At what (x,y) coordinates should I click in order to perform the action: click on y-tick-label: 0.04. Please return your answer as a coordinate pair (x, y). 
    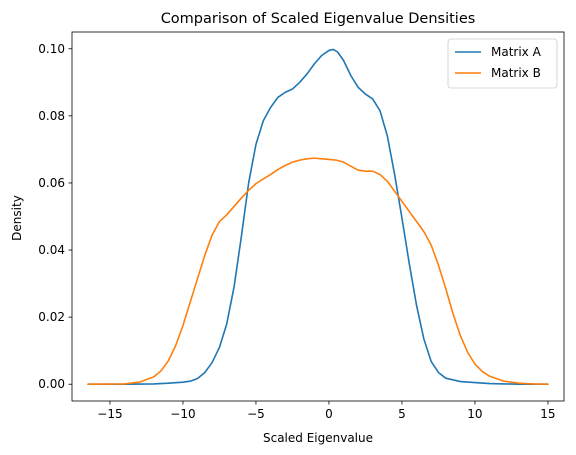
    Looking at the image, I should click on (51, 250).